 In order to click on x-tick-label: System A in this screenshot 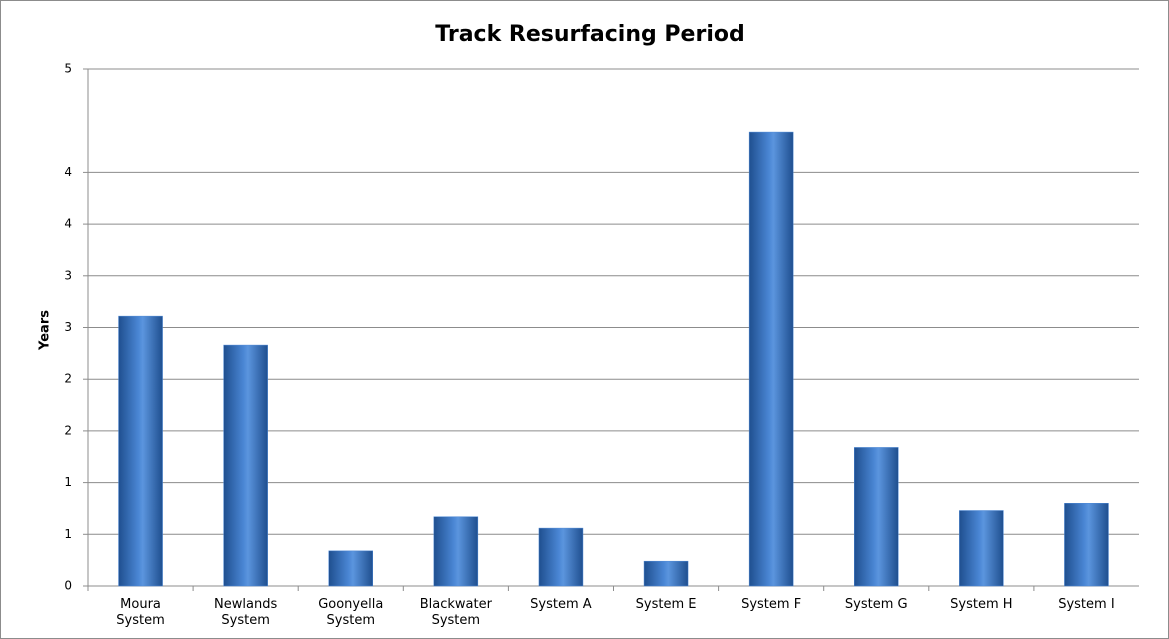, I will do `click(561, 604)`.